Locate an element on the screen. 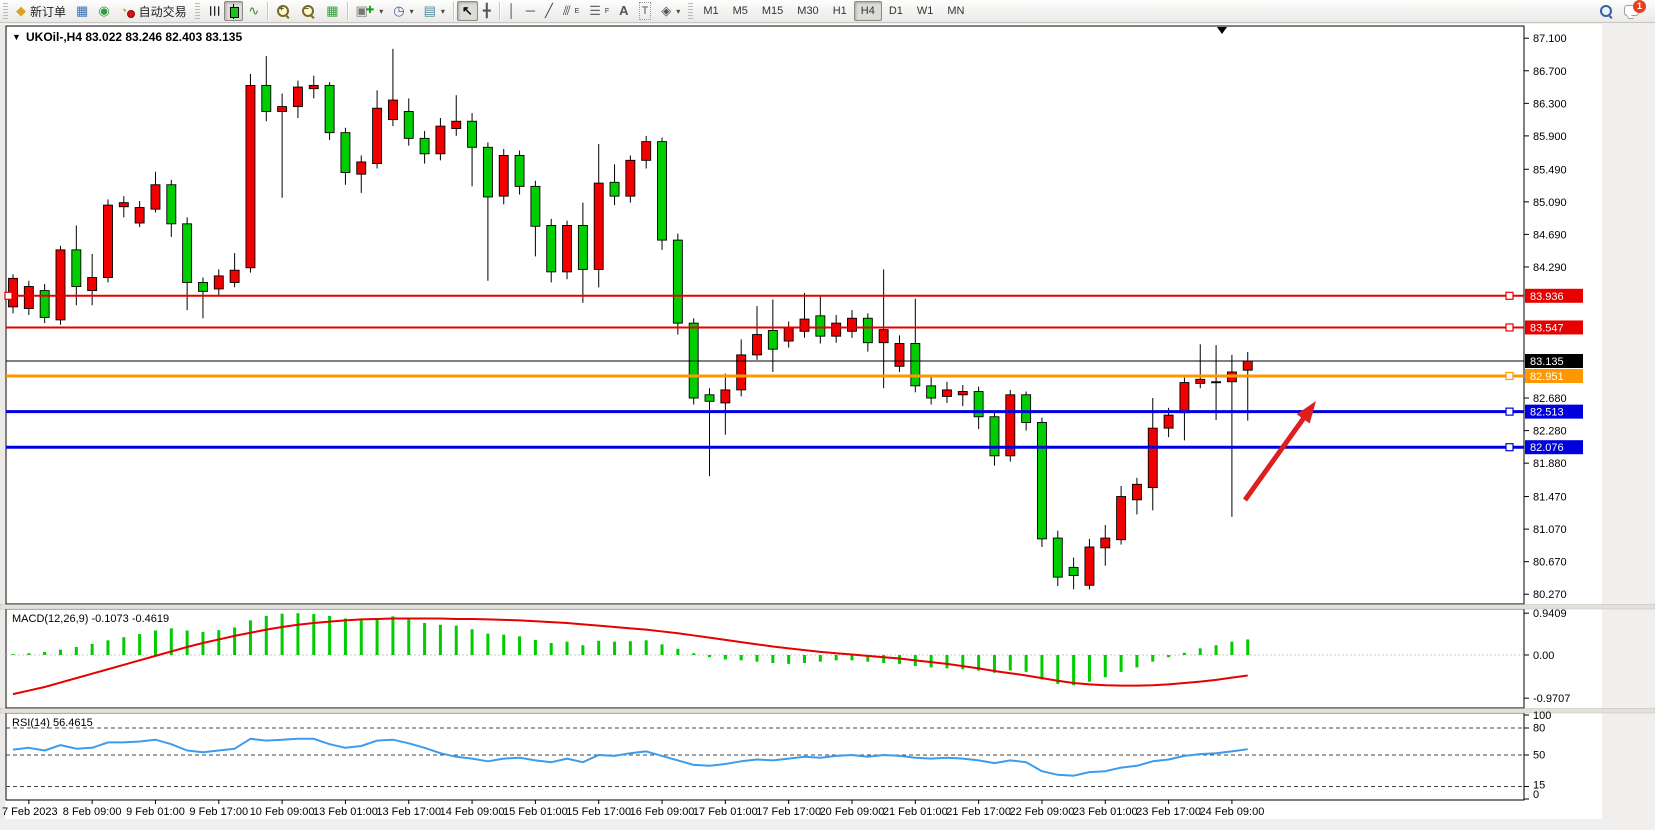  search-button is located at coordinates (1606, 11).